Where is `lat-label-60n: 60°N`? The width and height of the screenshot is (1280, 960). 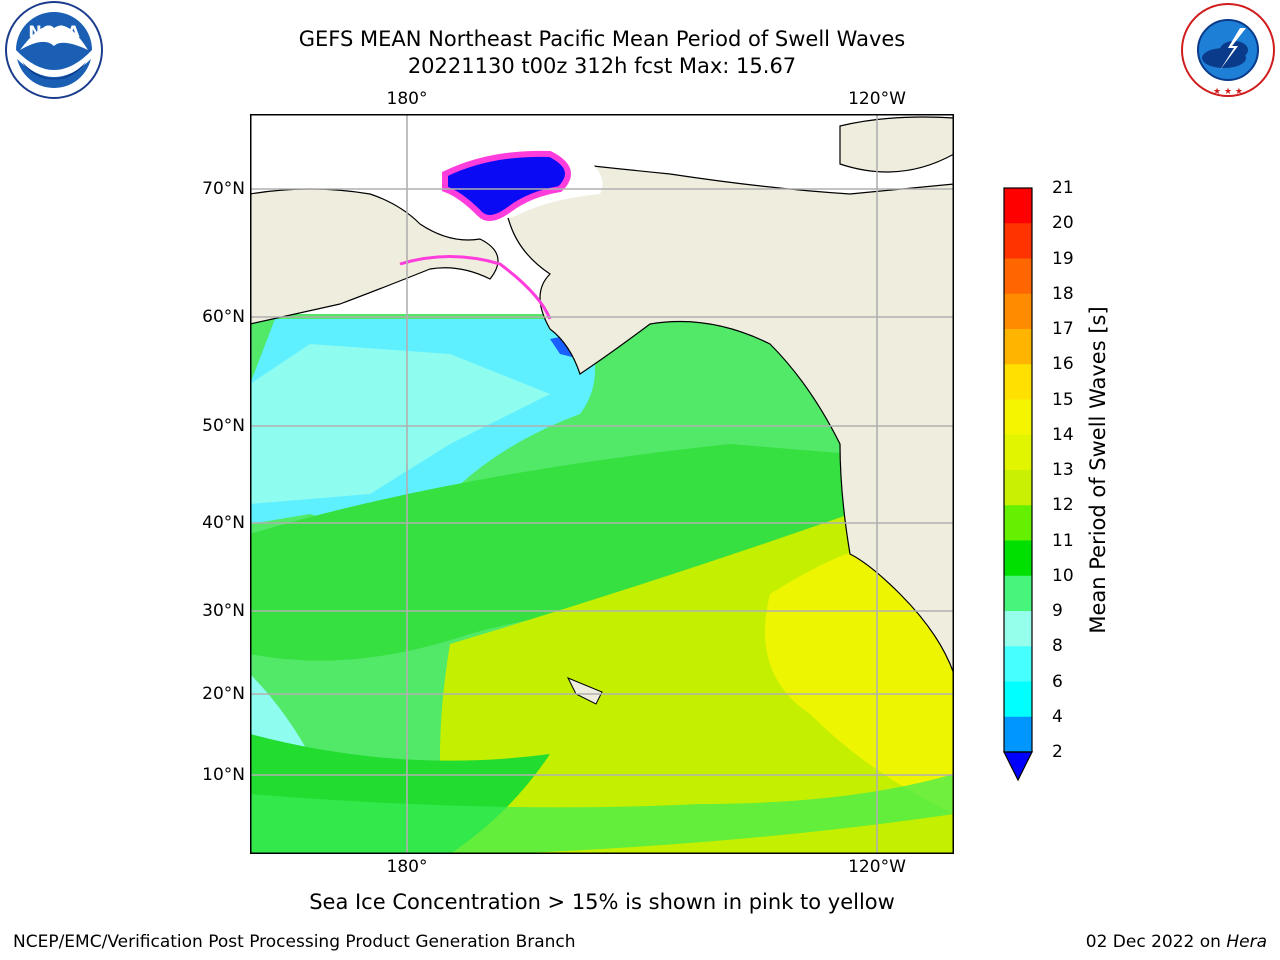 lat-label-60n: 60°N is located at coordinates (223, 317).